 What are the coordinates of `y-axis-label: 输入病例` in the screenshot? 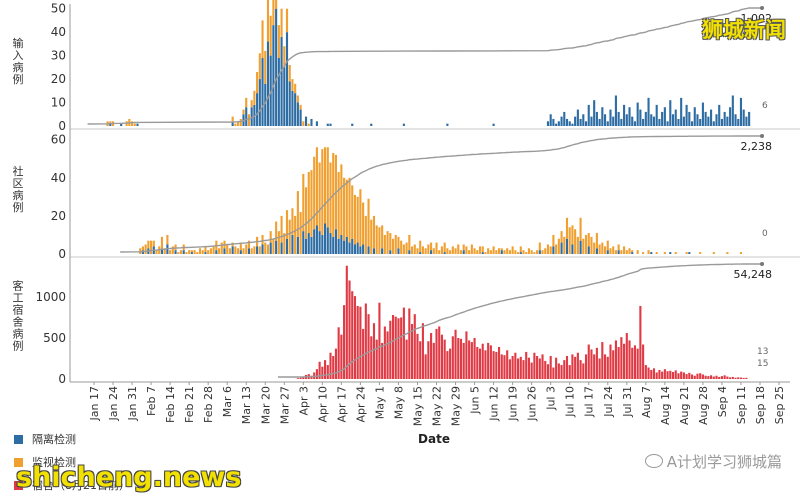 It's located at (18, 61).